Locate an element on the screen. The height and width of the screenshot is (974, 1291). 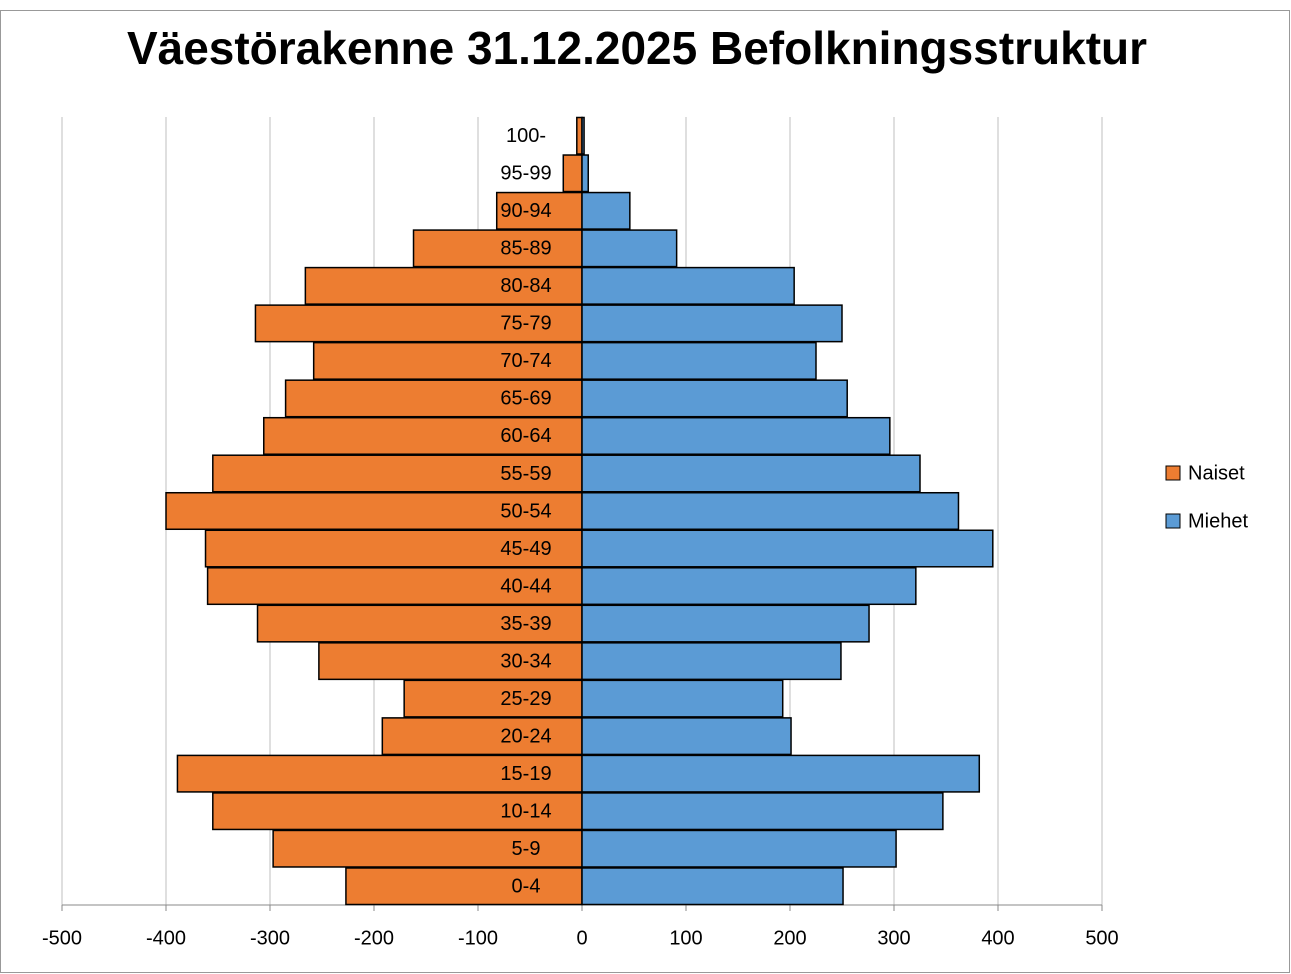
category-label: 25-29 is located at coordinates (525, 699).